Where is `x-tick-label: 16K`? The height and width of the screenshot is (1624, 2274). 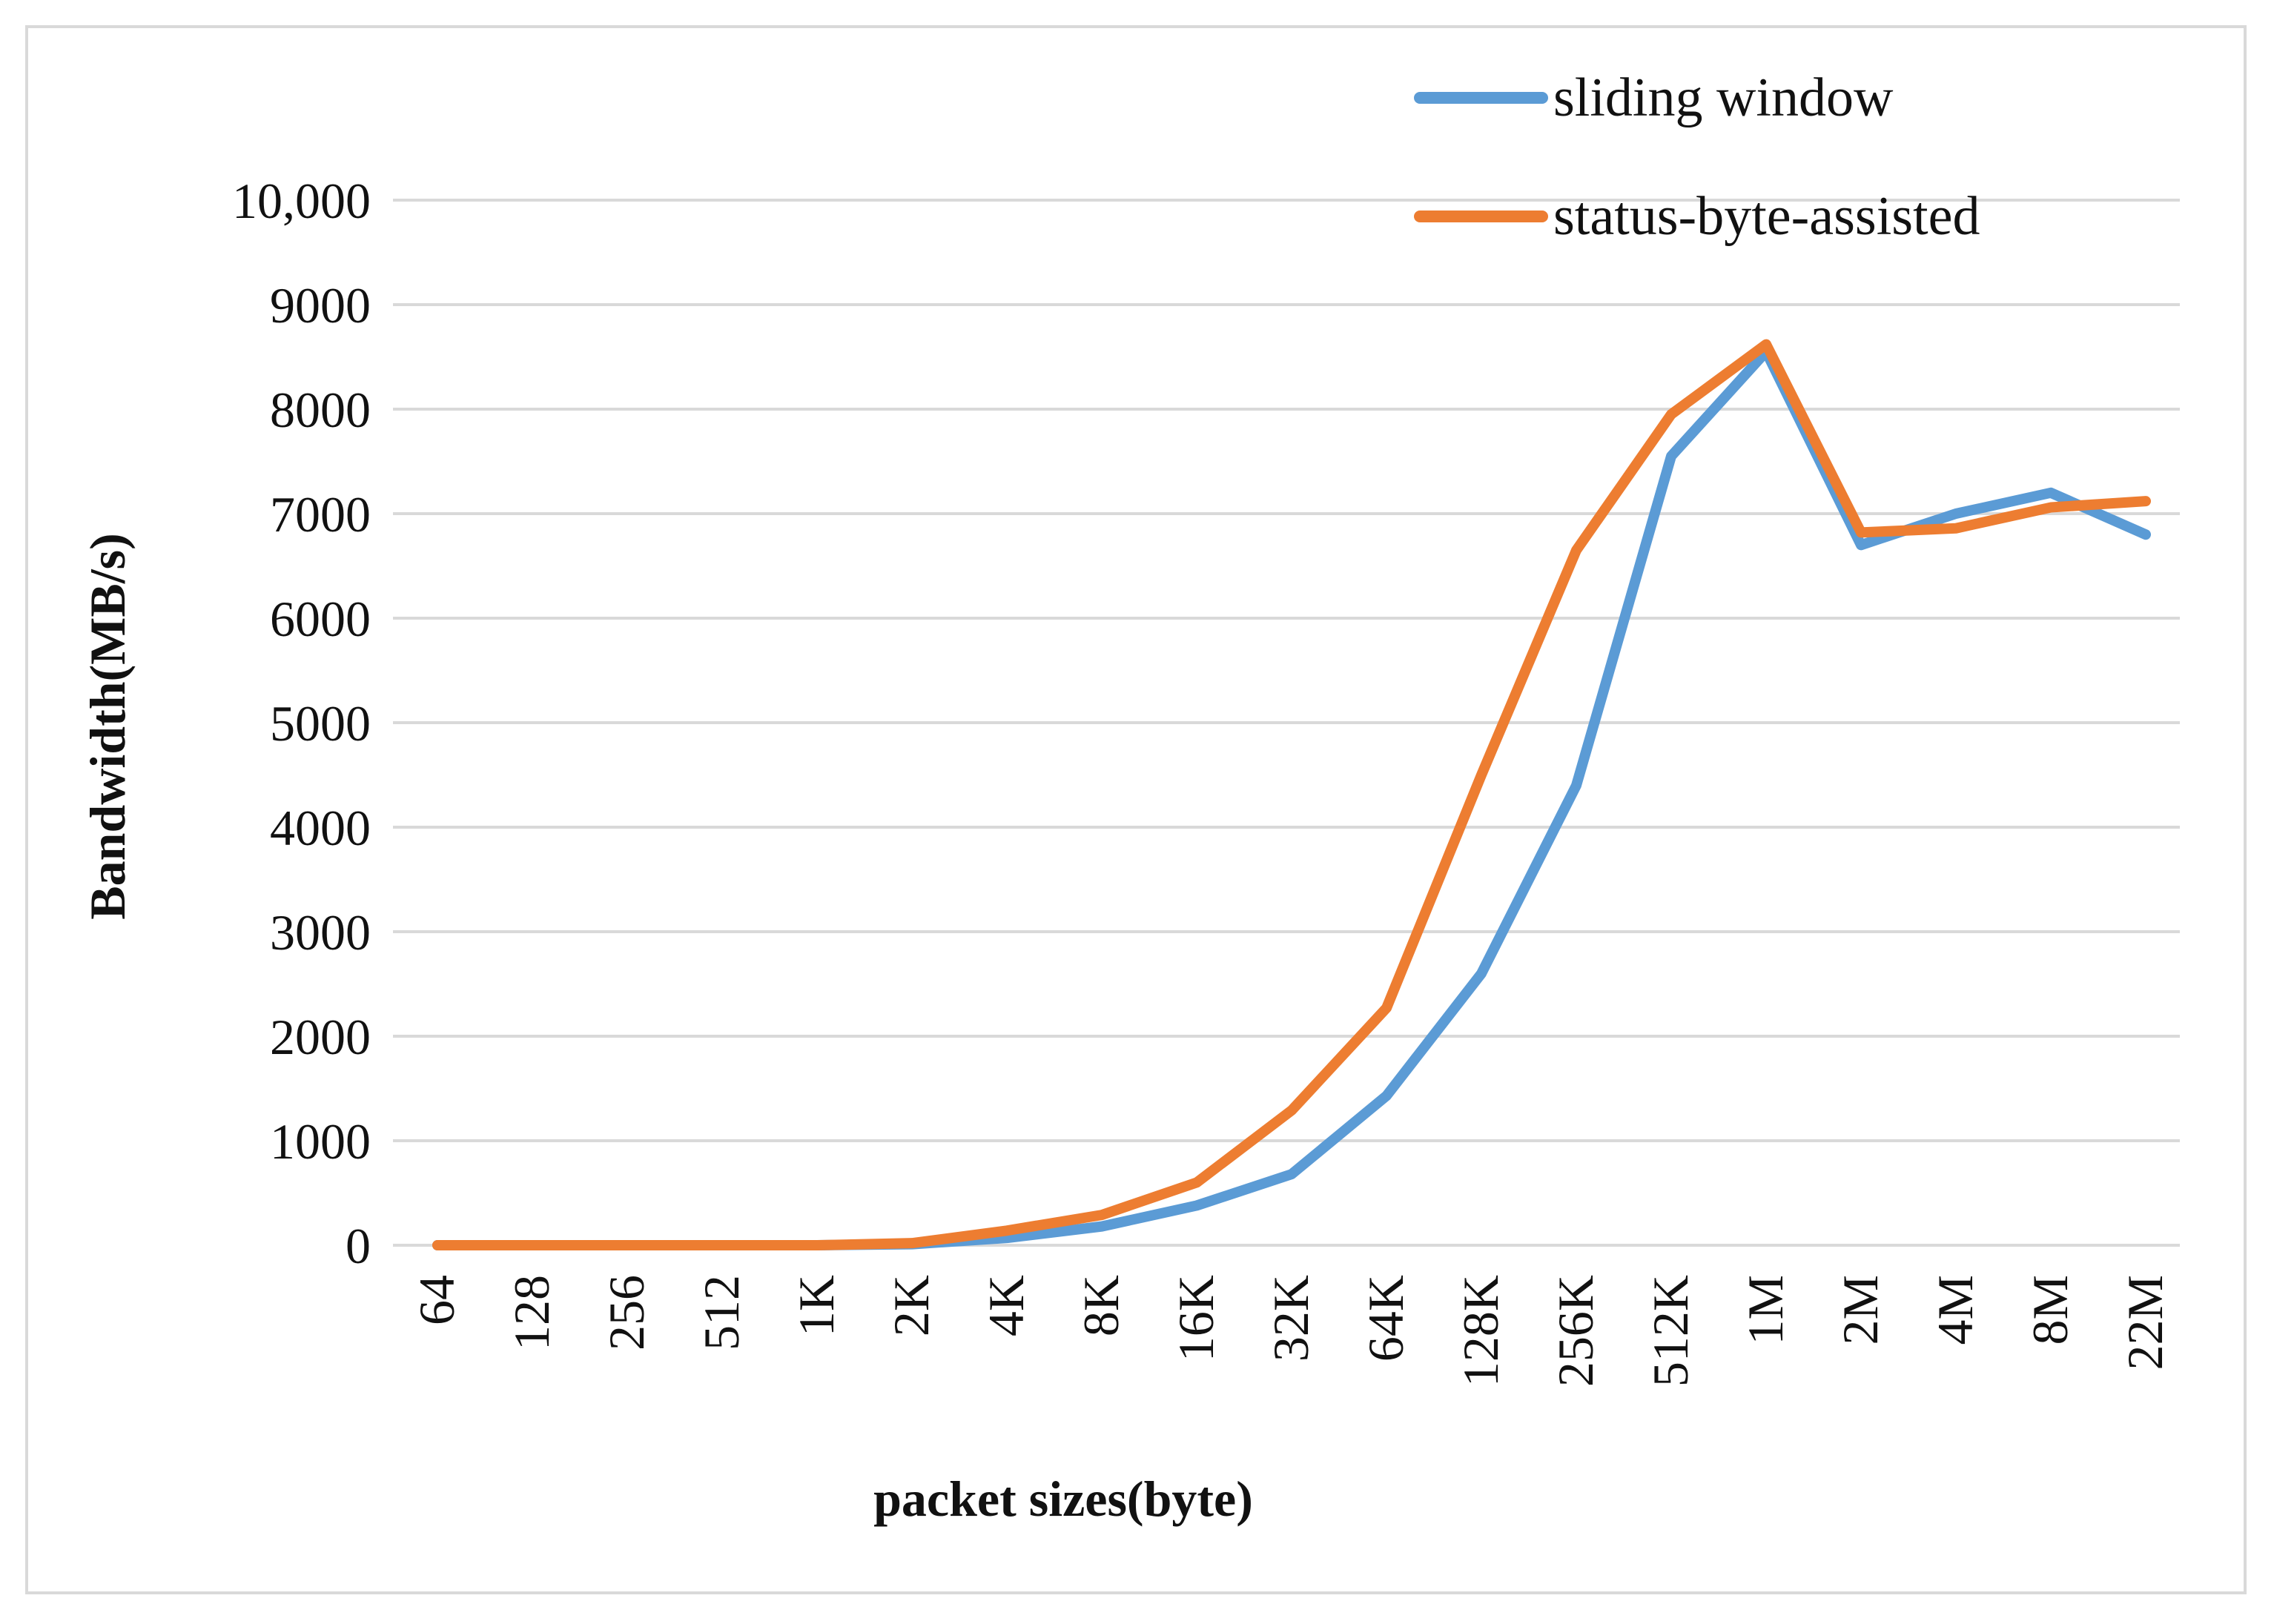
x-tick-label: 16K is located at coordinates (1196, 1318).